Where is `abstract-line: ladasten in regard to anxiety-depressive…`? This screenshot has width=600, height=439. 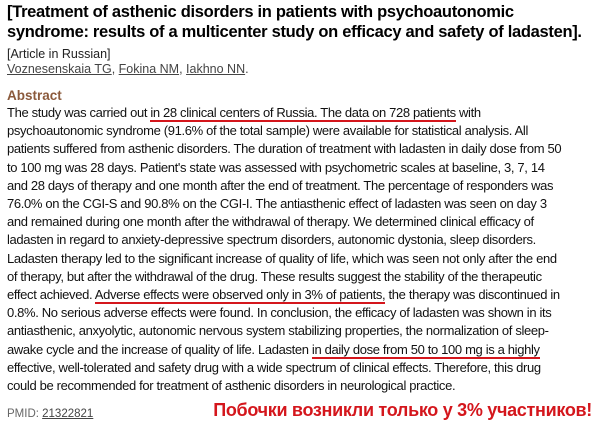 abstract-line: ladasten in regard to anxiety-depressive… is located at coordinates (301, 240).